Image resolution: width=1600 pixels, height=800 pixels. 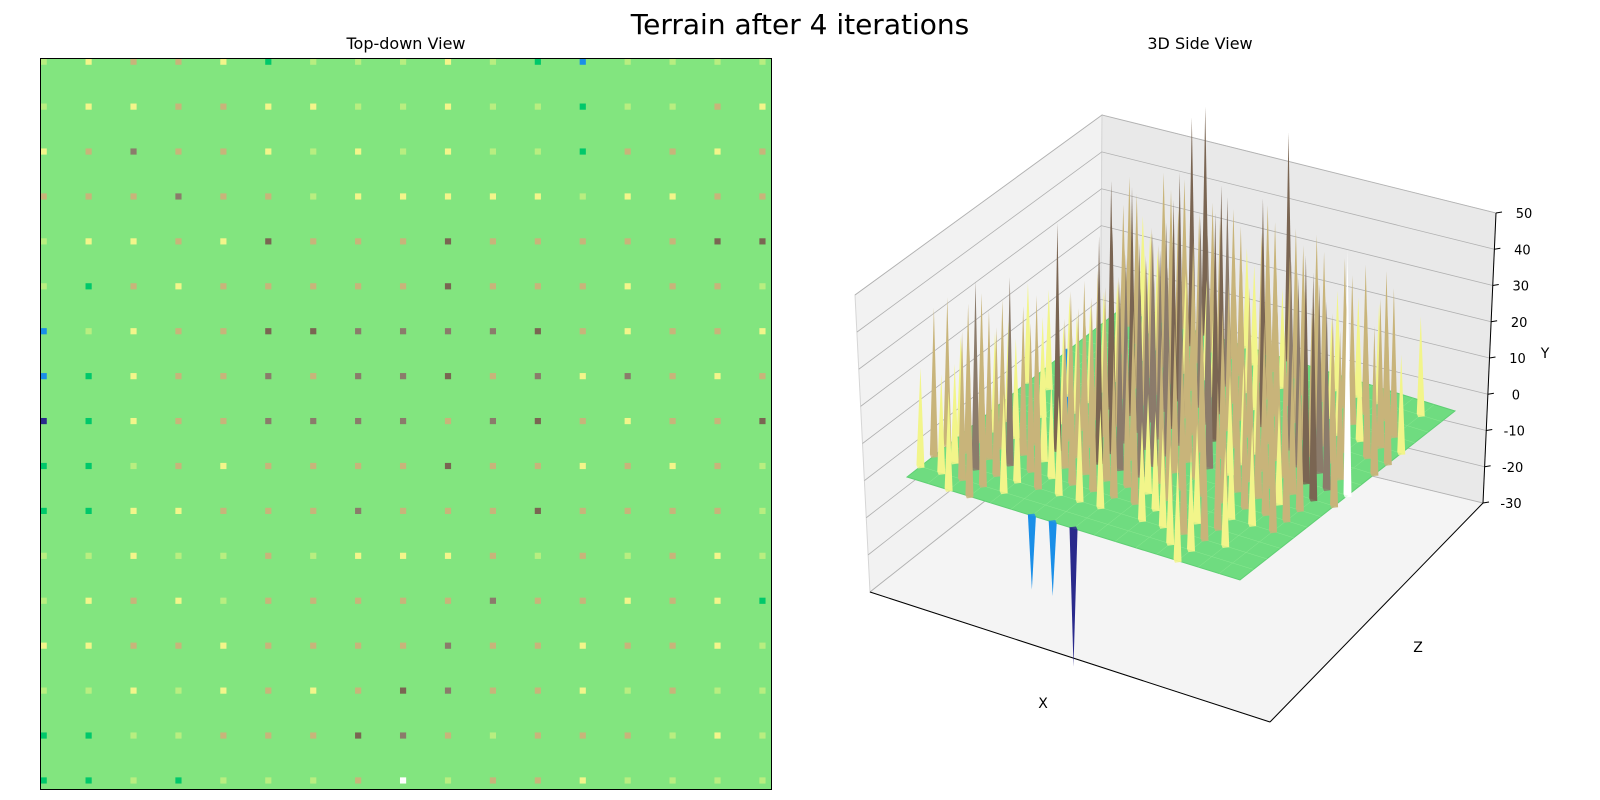 What do you see at coordinates (1517, 359) in the screenshot?
I see `z-tick-label-4: 10` at bounding box center [1517, 359].